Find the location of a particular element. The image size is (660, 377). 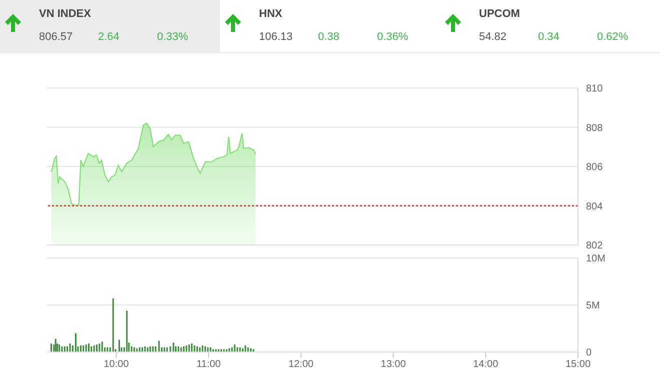

y-tick-label: 808 is located at coordinates (595, 128).